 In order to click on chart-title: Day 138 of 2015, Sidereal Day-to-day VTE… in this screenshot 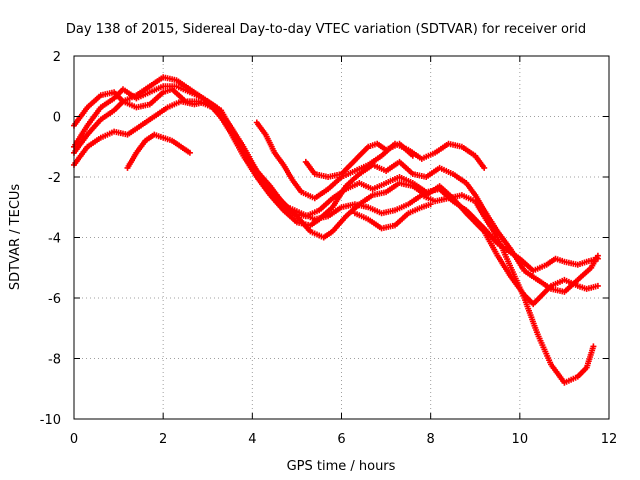, I will do `click(326, 29)`.